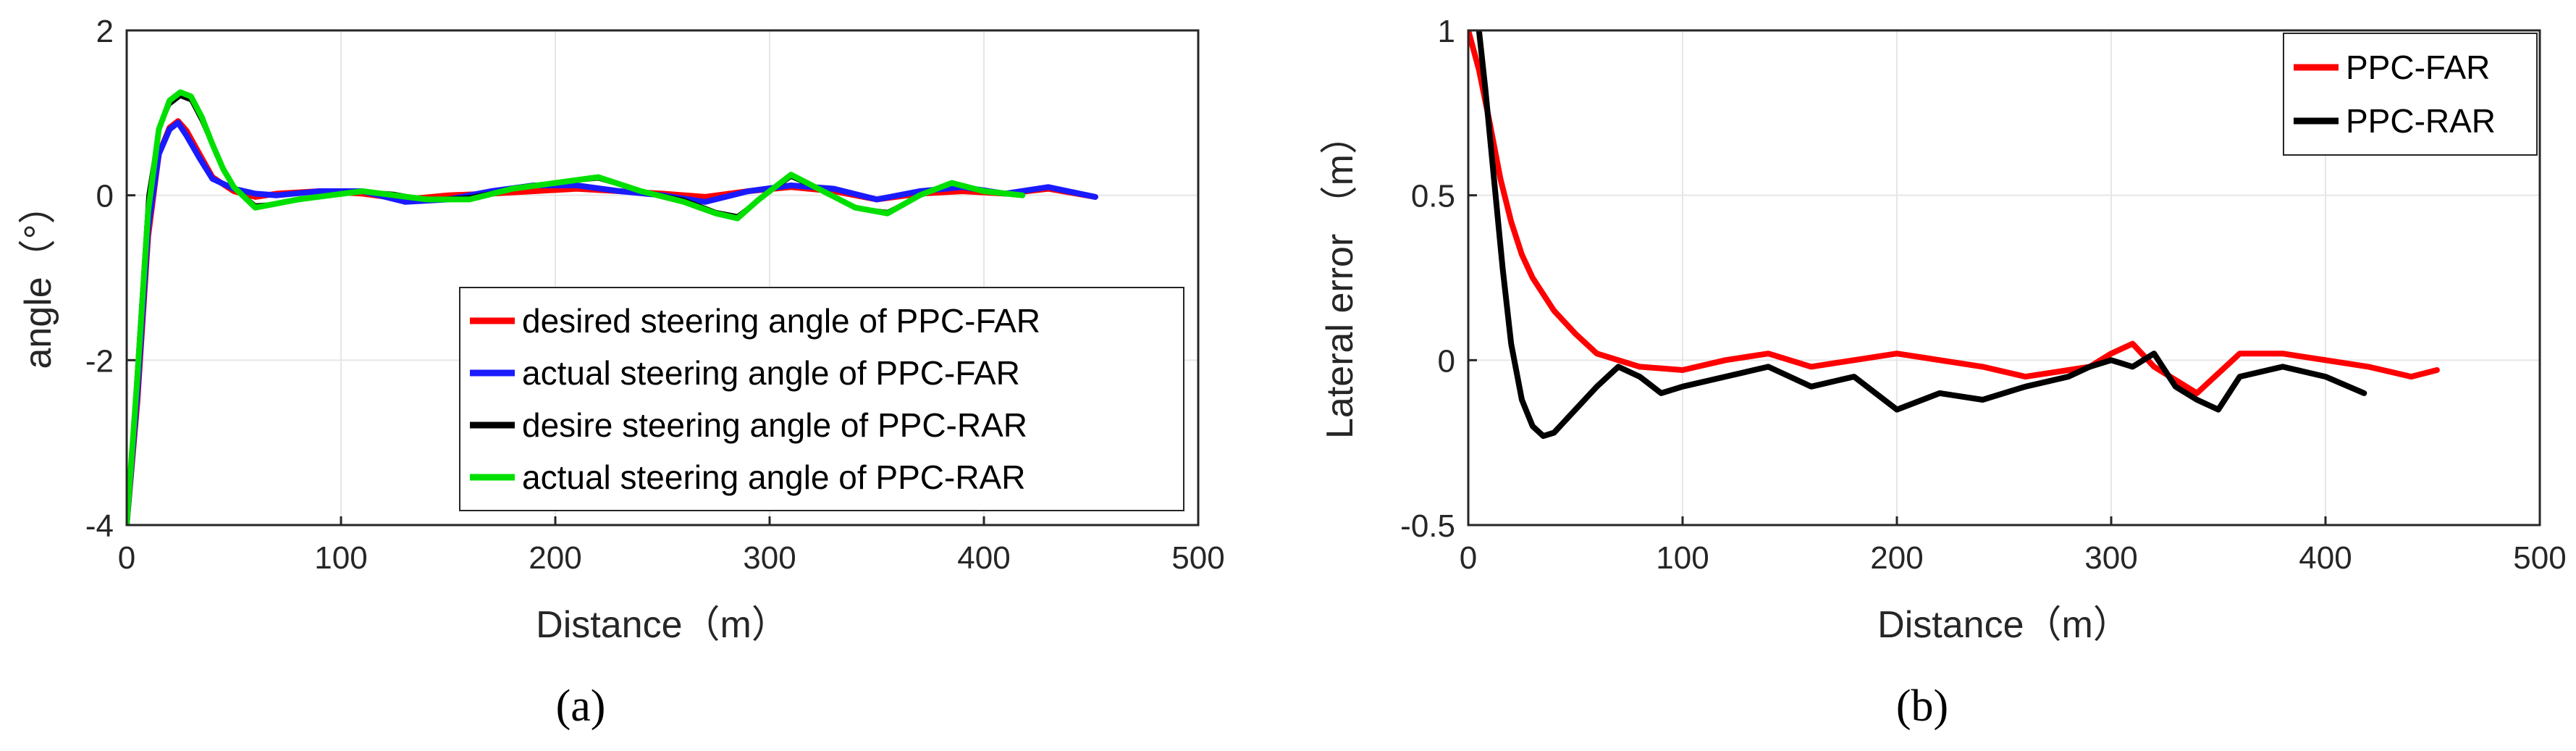 The height and width of the screenshot is (751, 2576). I want to click on x-axis-label-b: Distance（m）, so click(2004, 625).